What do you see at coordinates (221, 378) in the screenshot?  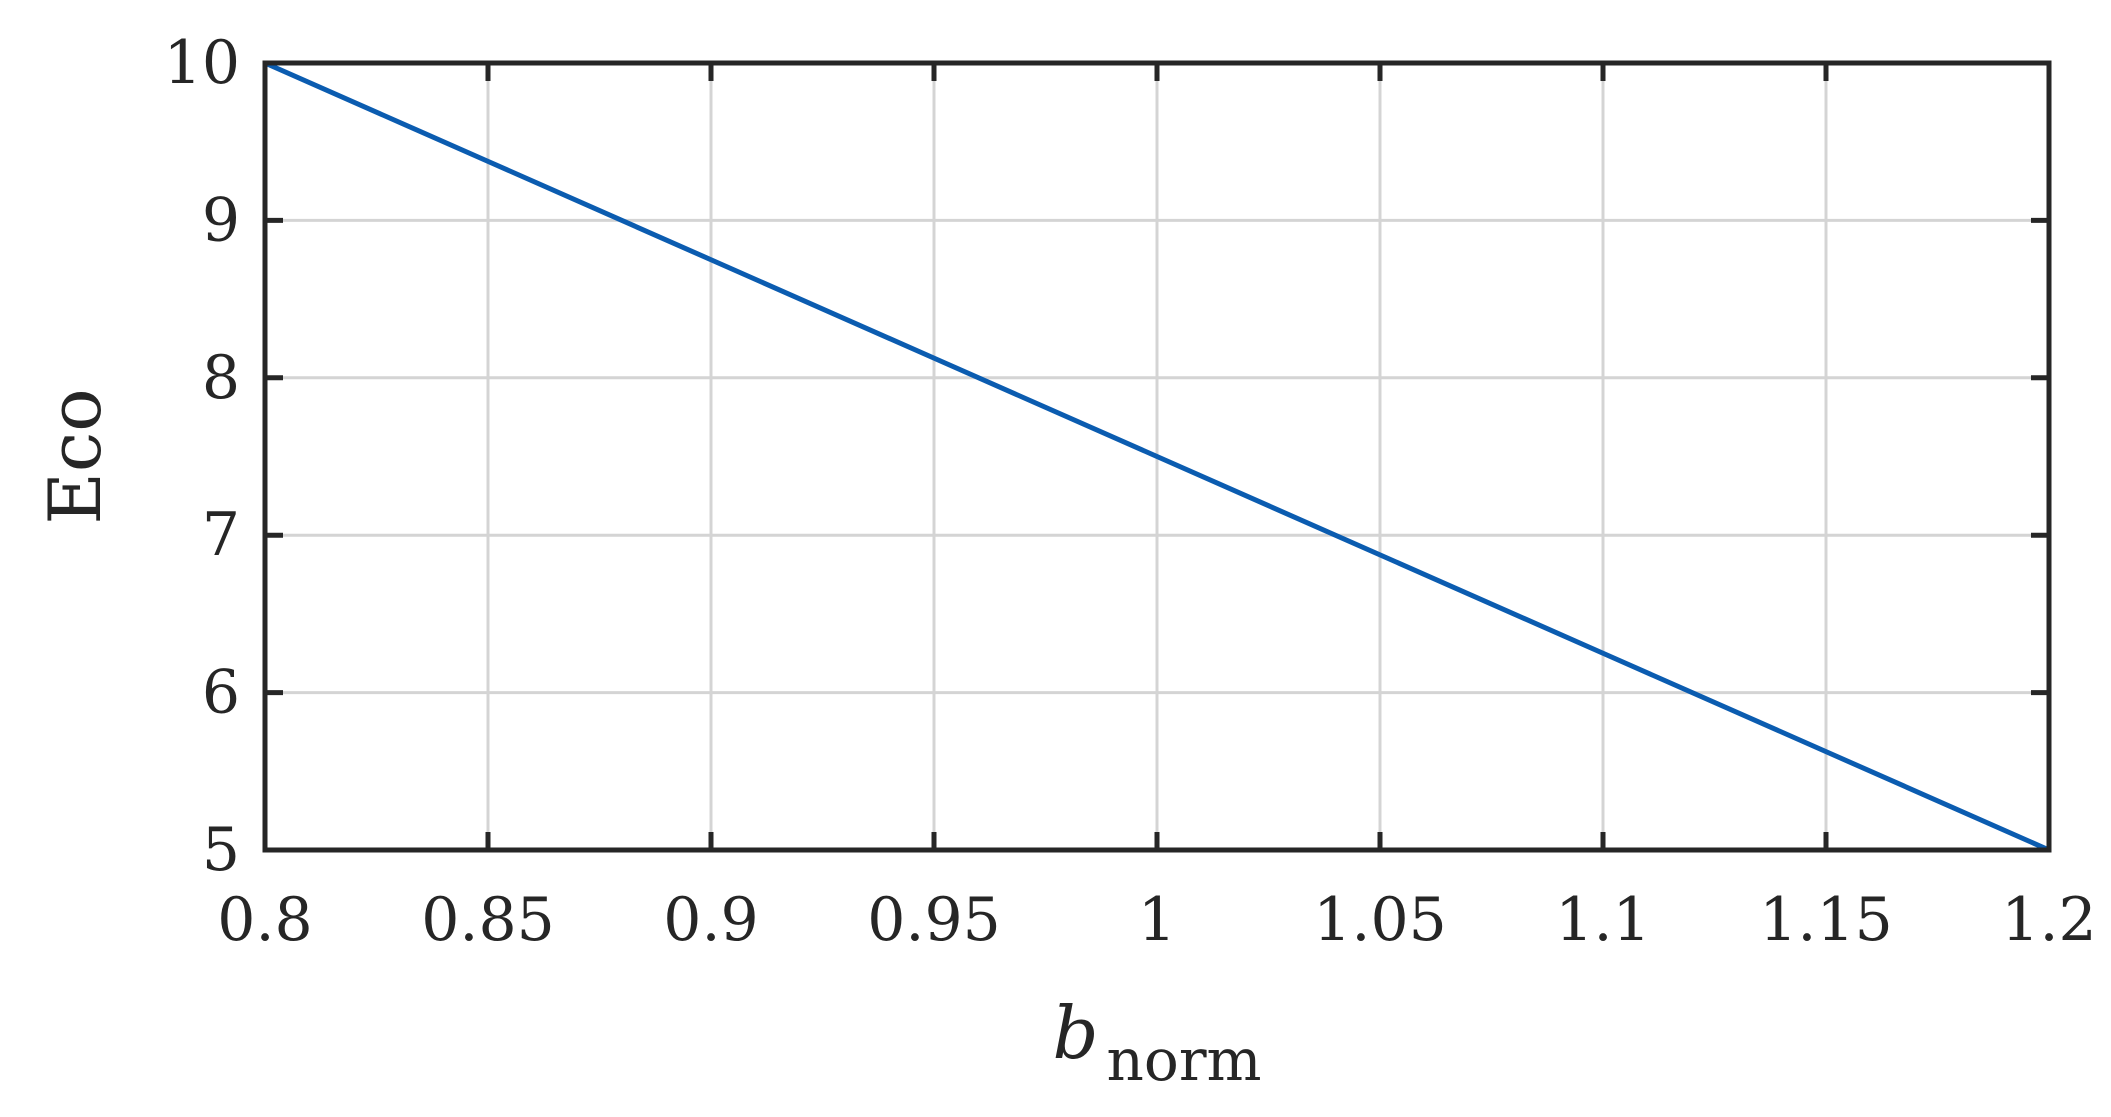 I see `y-tick-label: 8` at bounding box center [221, 378].